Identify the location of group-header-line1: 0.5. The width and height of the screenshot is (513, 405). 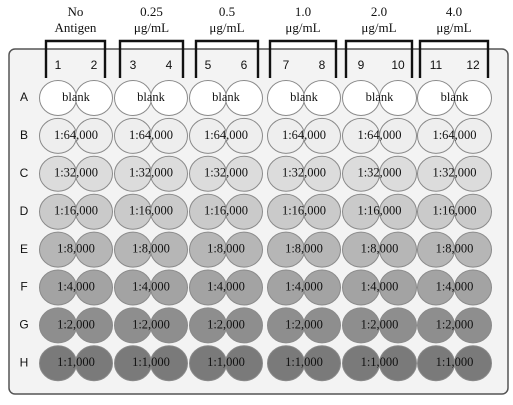
(227, 11).